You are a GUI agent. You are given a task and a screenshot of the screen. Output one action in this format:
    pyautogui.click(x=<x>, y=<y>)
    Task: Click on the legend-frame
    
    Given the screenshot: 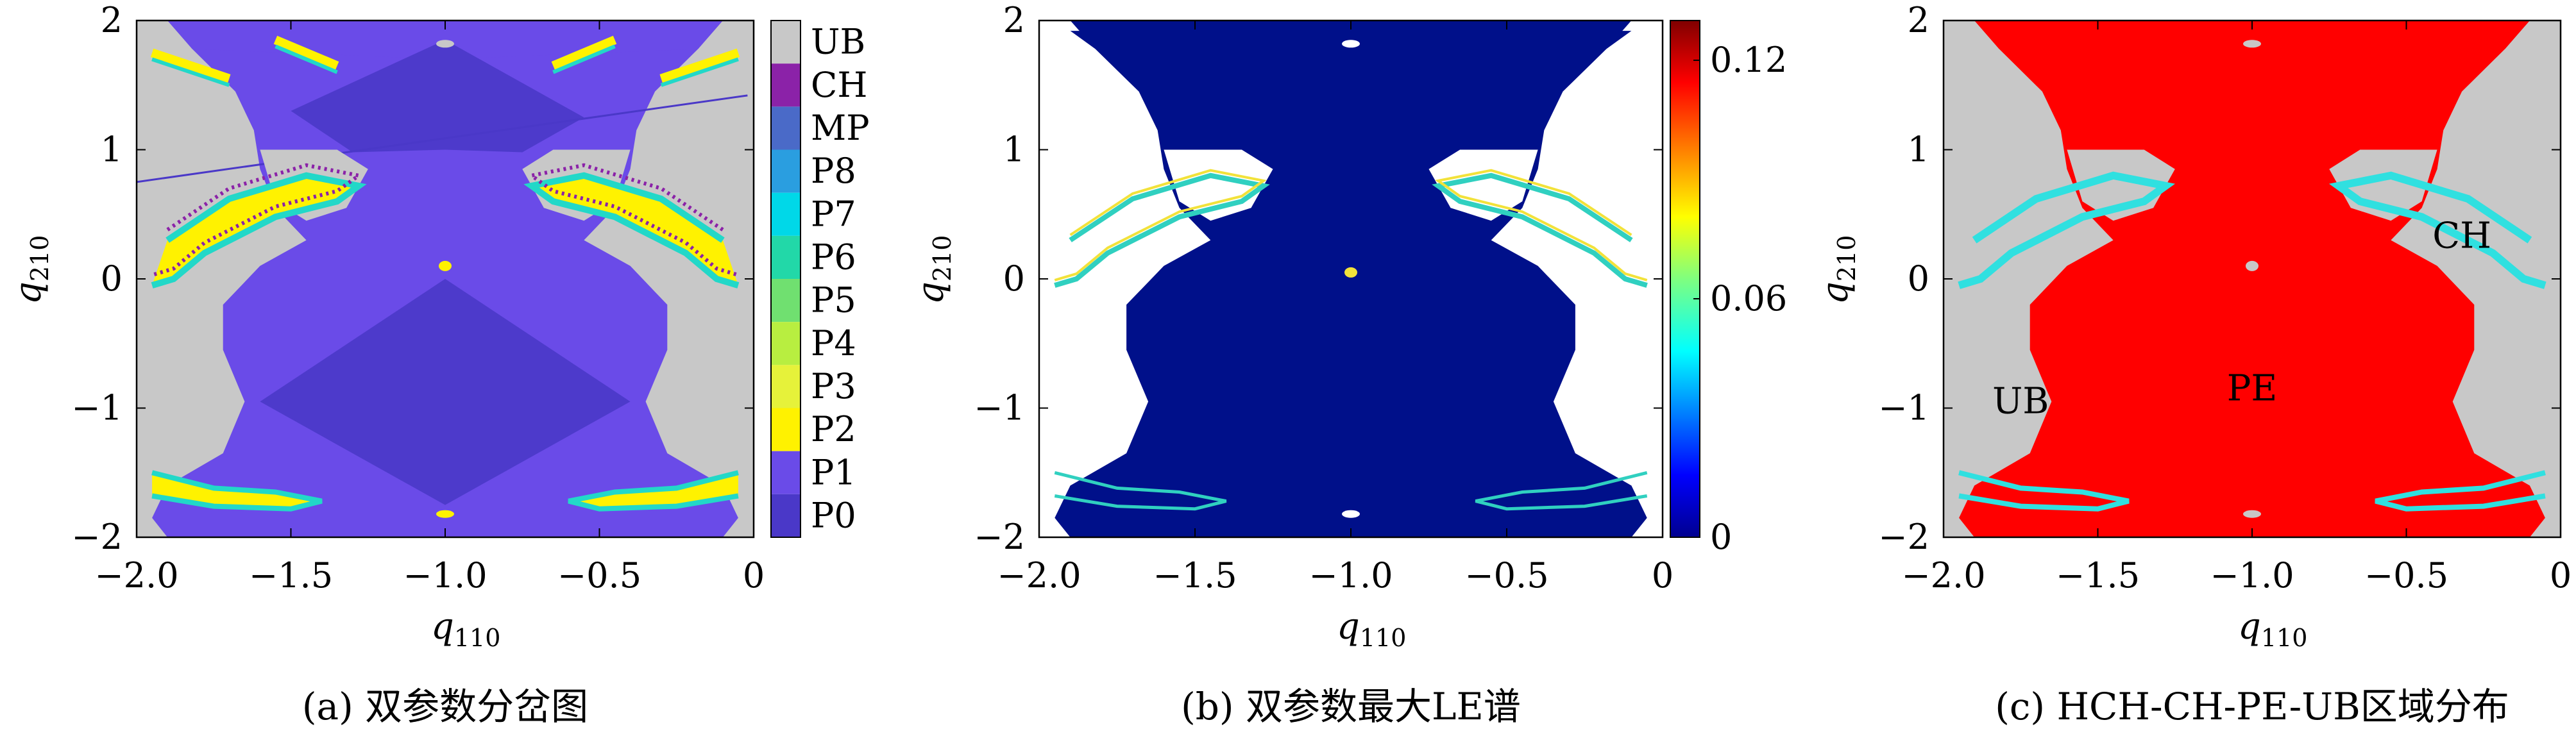 What is the action you would take?
    pyautogui.click(x=785, y=279)
    